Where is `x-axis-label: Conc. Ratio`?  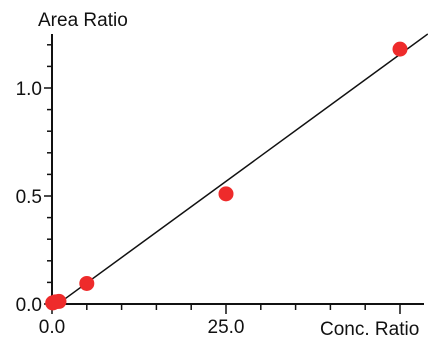 x-axis-label: Conc. Ratio is located at coordinates (369, 328).